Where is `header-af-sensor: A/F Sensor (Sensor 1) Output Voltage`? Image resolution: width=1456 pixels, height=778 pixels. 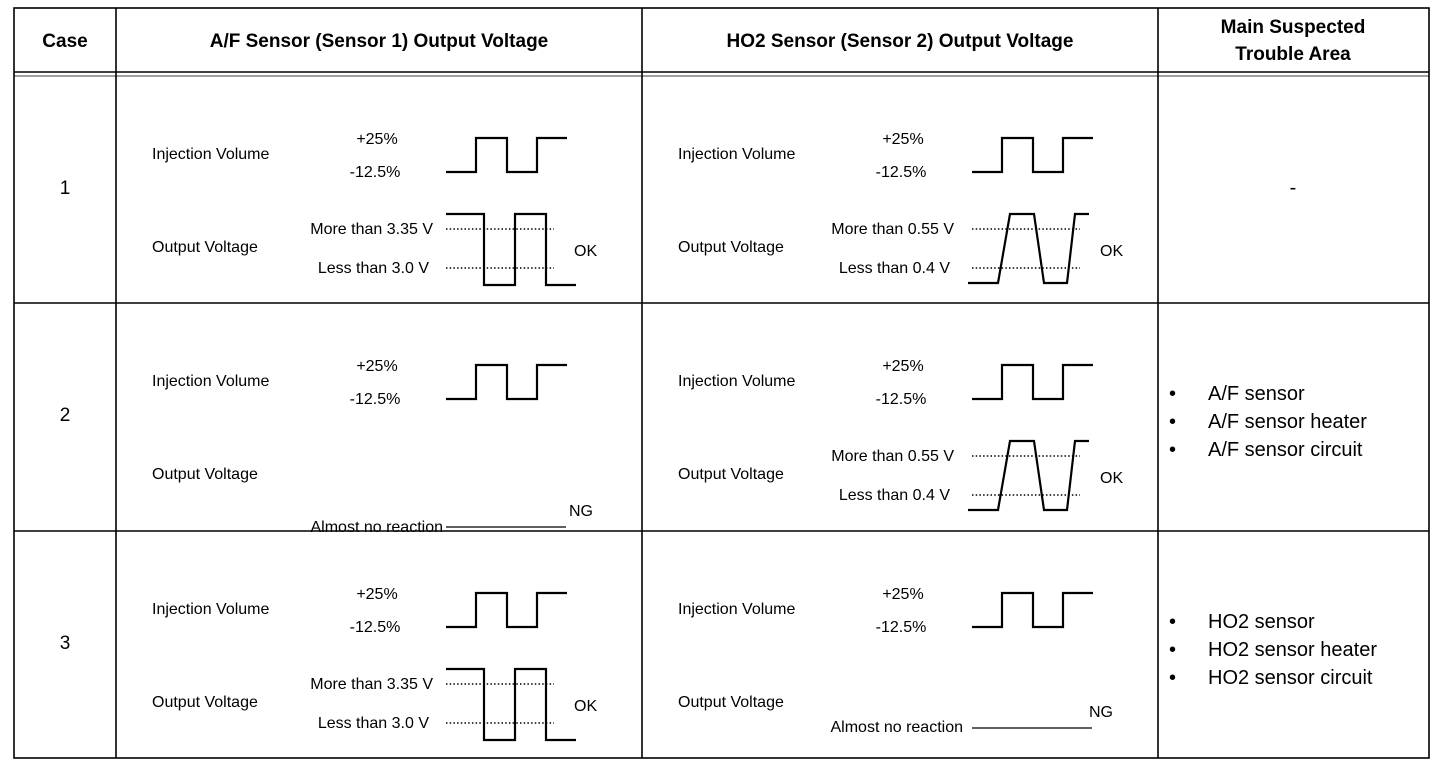
header-af-sensor: A/F Sensor (Sensor 1) Output Voltage is located at coordinates (379, 41).